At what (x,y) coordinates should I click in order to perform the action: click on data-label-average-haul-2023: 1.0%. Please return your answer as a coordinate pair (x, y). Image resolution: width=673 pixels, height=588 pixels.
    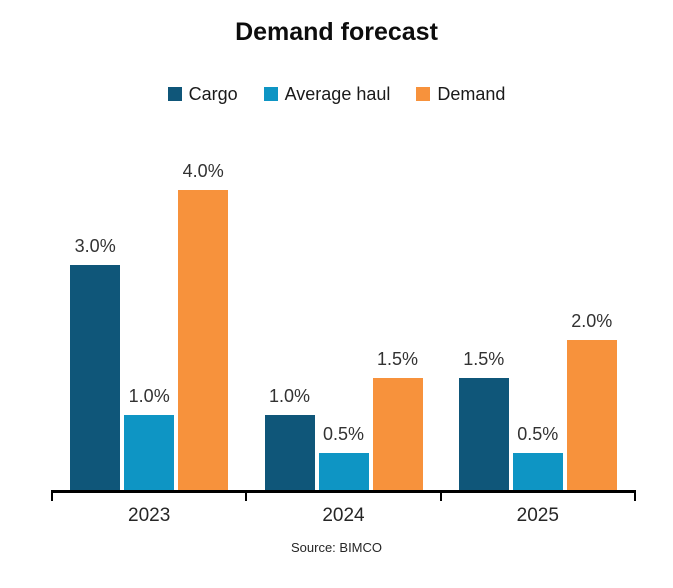
    Looking at the image, I should click on (149, 396).